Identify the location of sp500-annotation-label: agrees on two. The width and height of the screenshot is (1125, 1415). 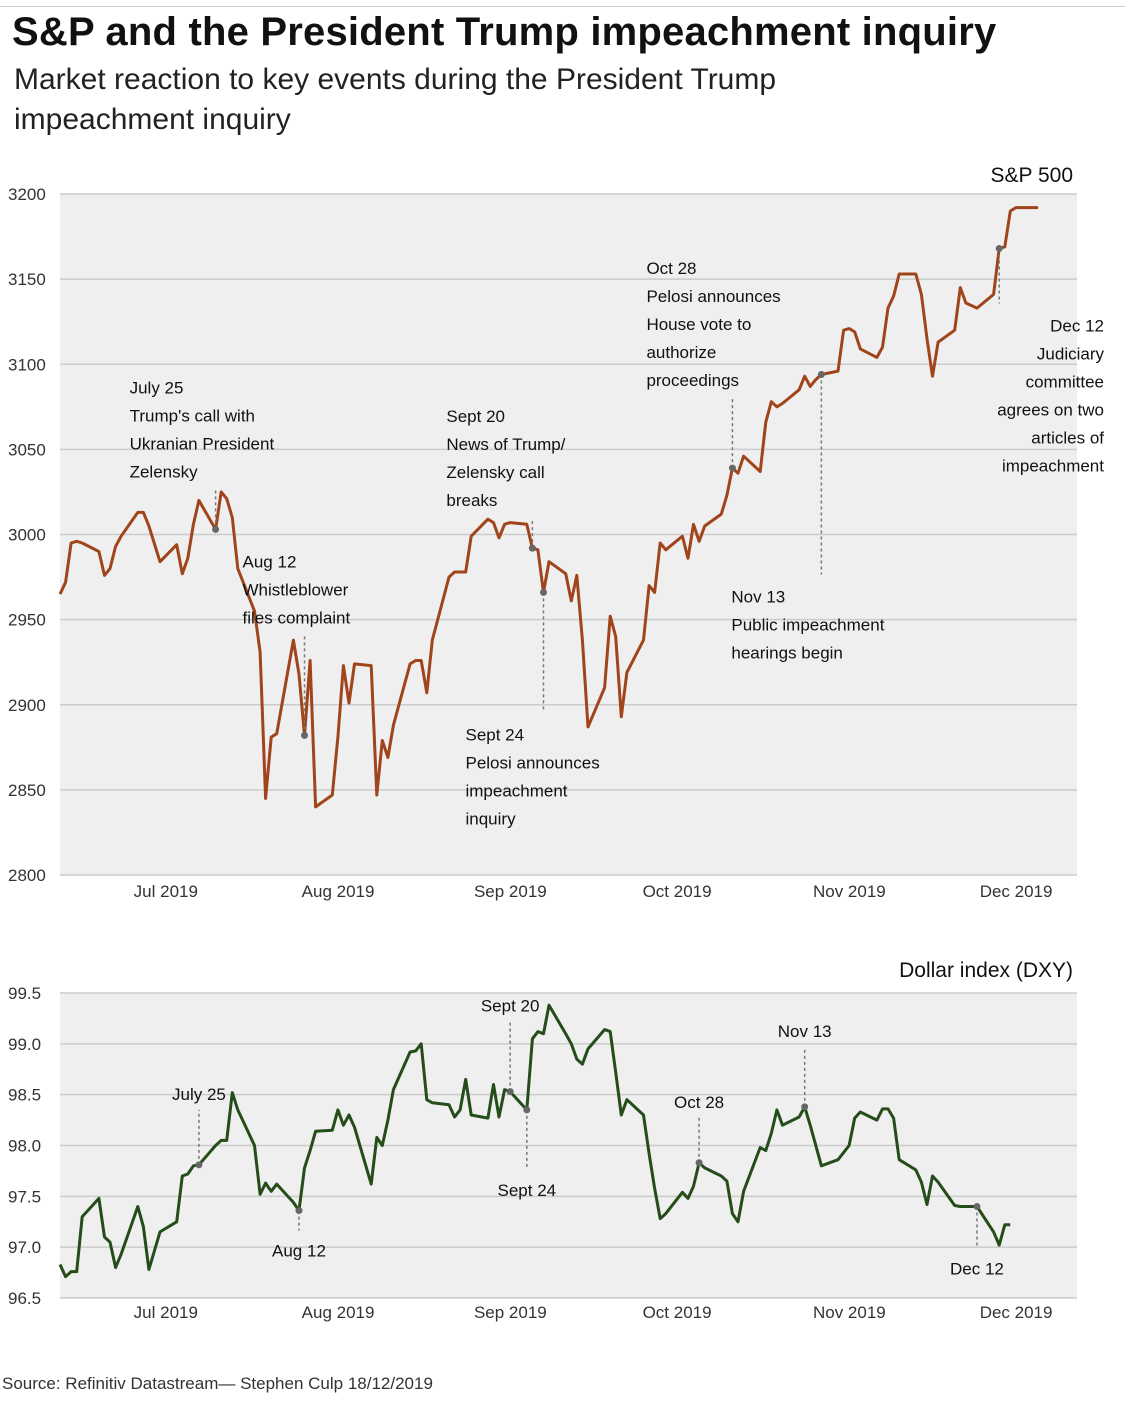
(1050, 409).